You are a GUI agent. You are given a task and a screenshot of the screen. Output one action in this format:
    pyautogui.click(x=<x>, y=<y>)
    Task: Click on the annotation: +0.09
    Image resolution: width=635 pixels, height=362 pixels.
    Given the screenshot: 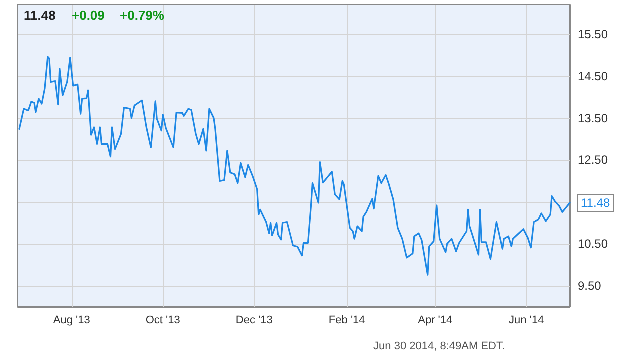 What is the action you would take?
    pyautogui.click(x=88, y=15)
    